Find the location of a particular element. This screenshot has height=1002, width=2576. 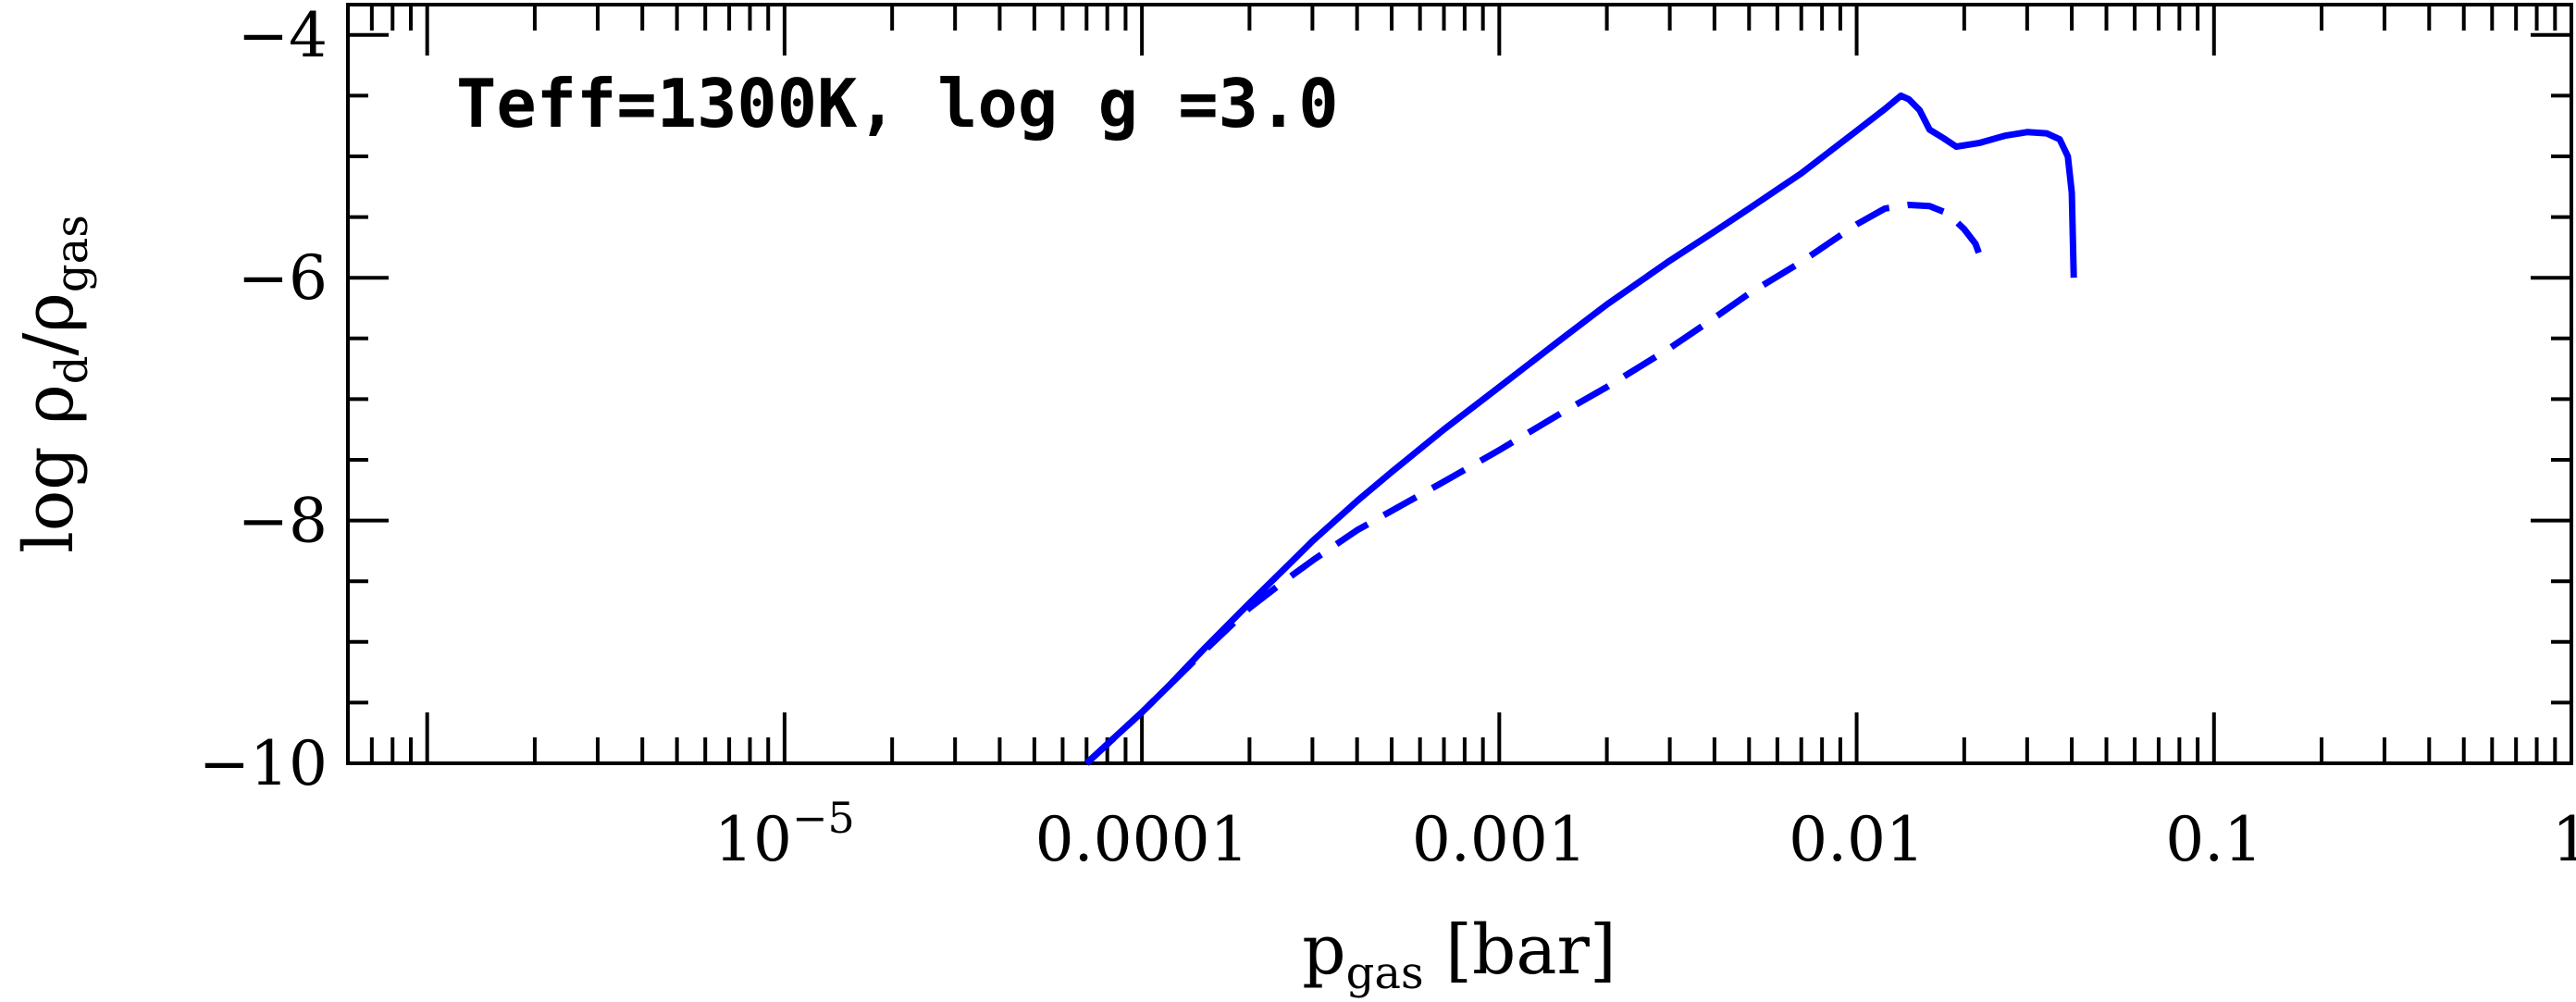

y-tick-label: −8 is located at coordinates (283, 522).